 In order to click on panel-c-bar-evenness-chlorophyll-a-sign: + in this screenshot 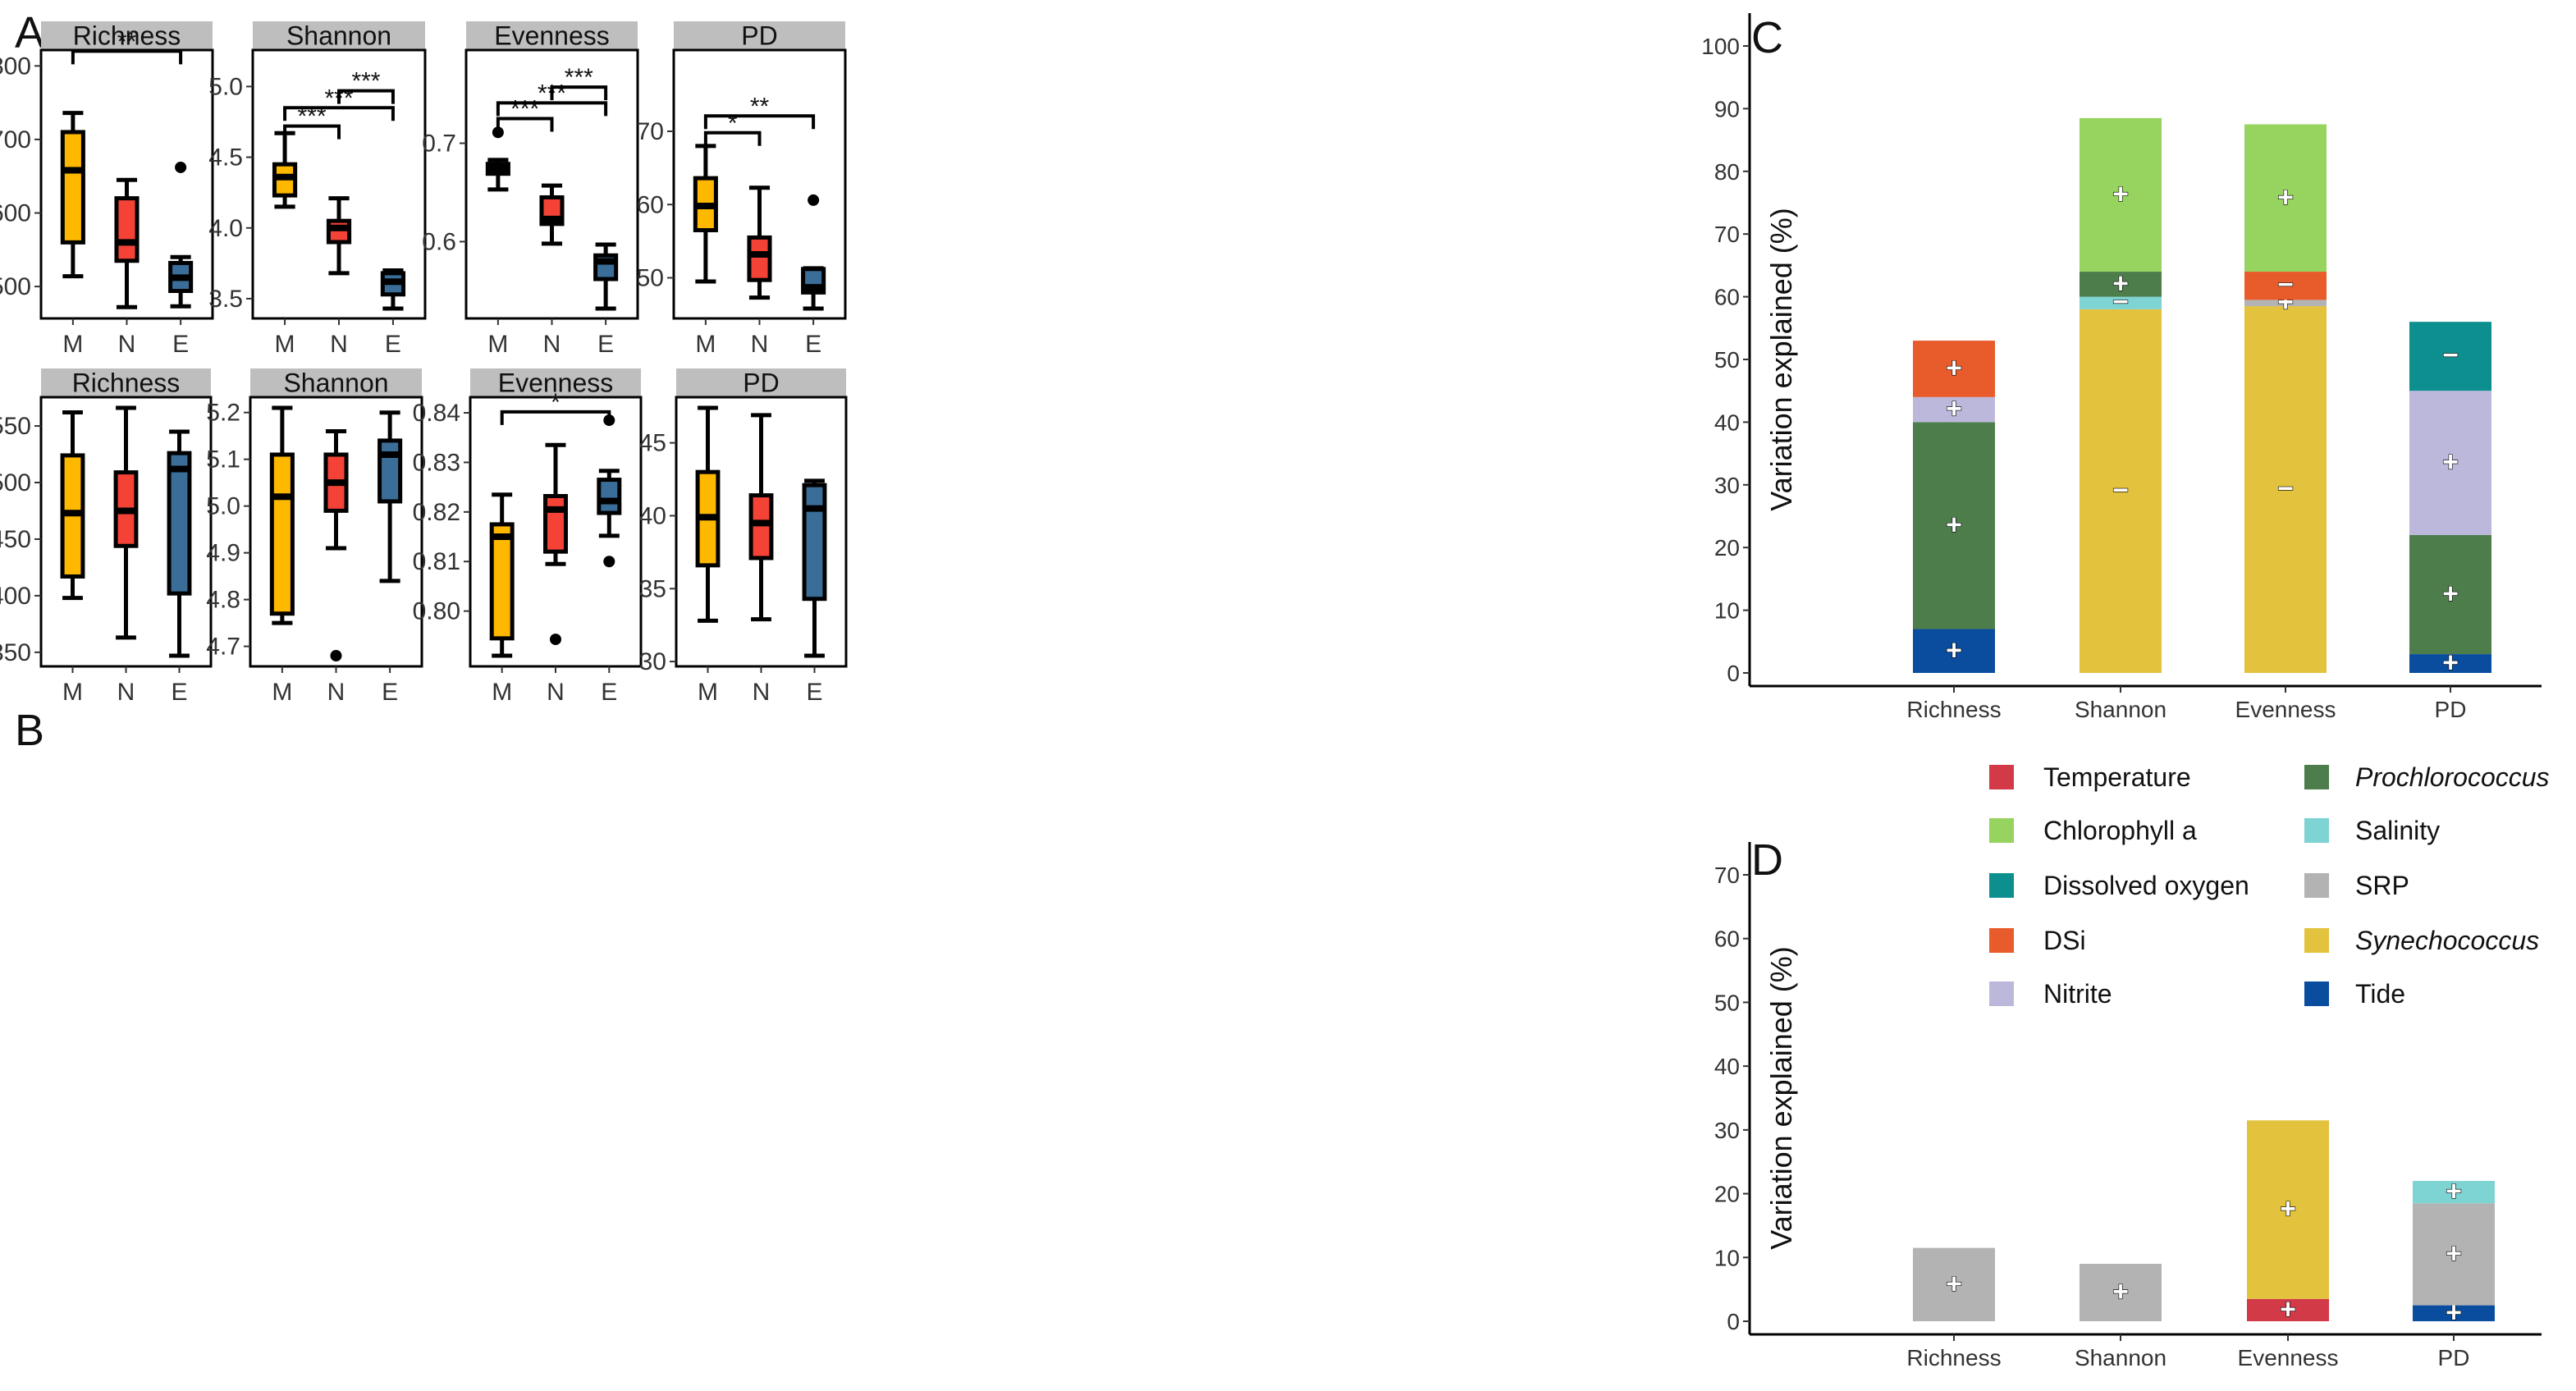, I will do `click(2285, 197)`.